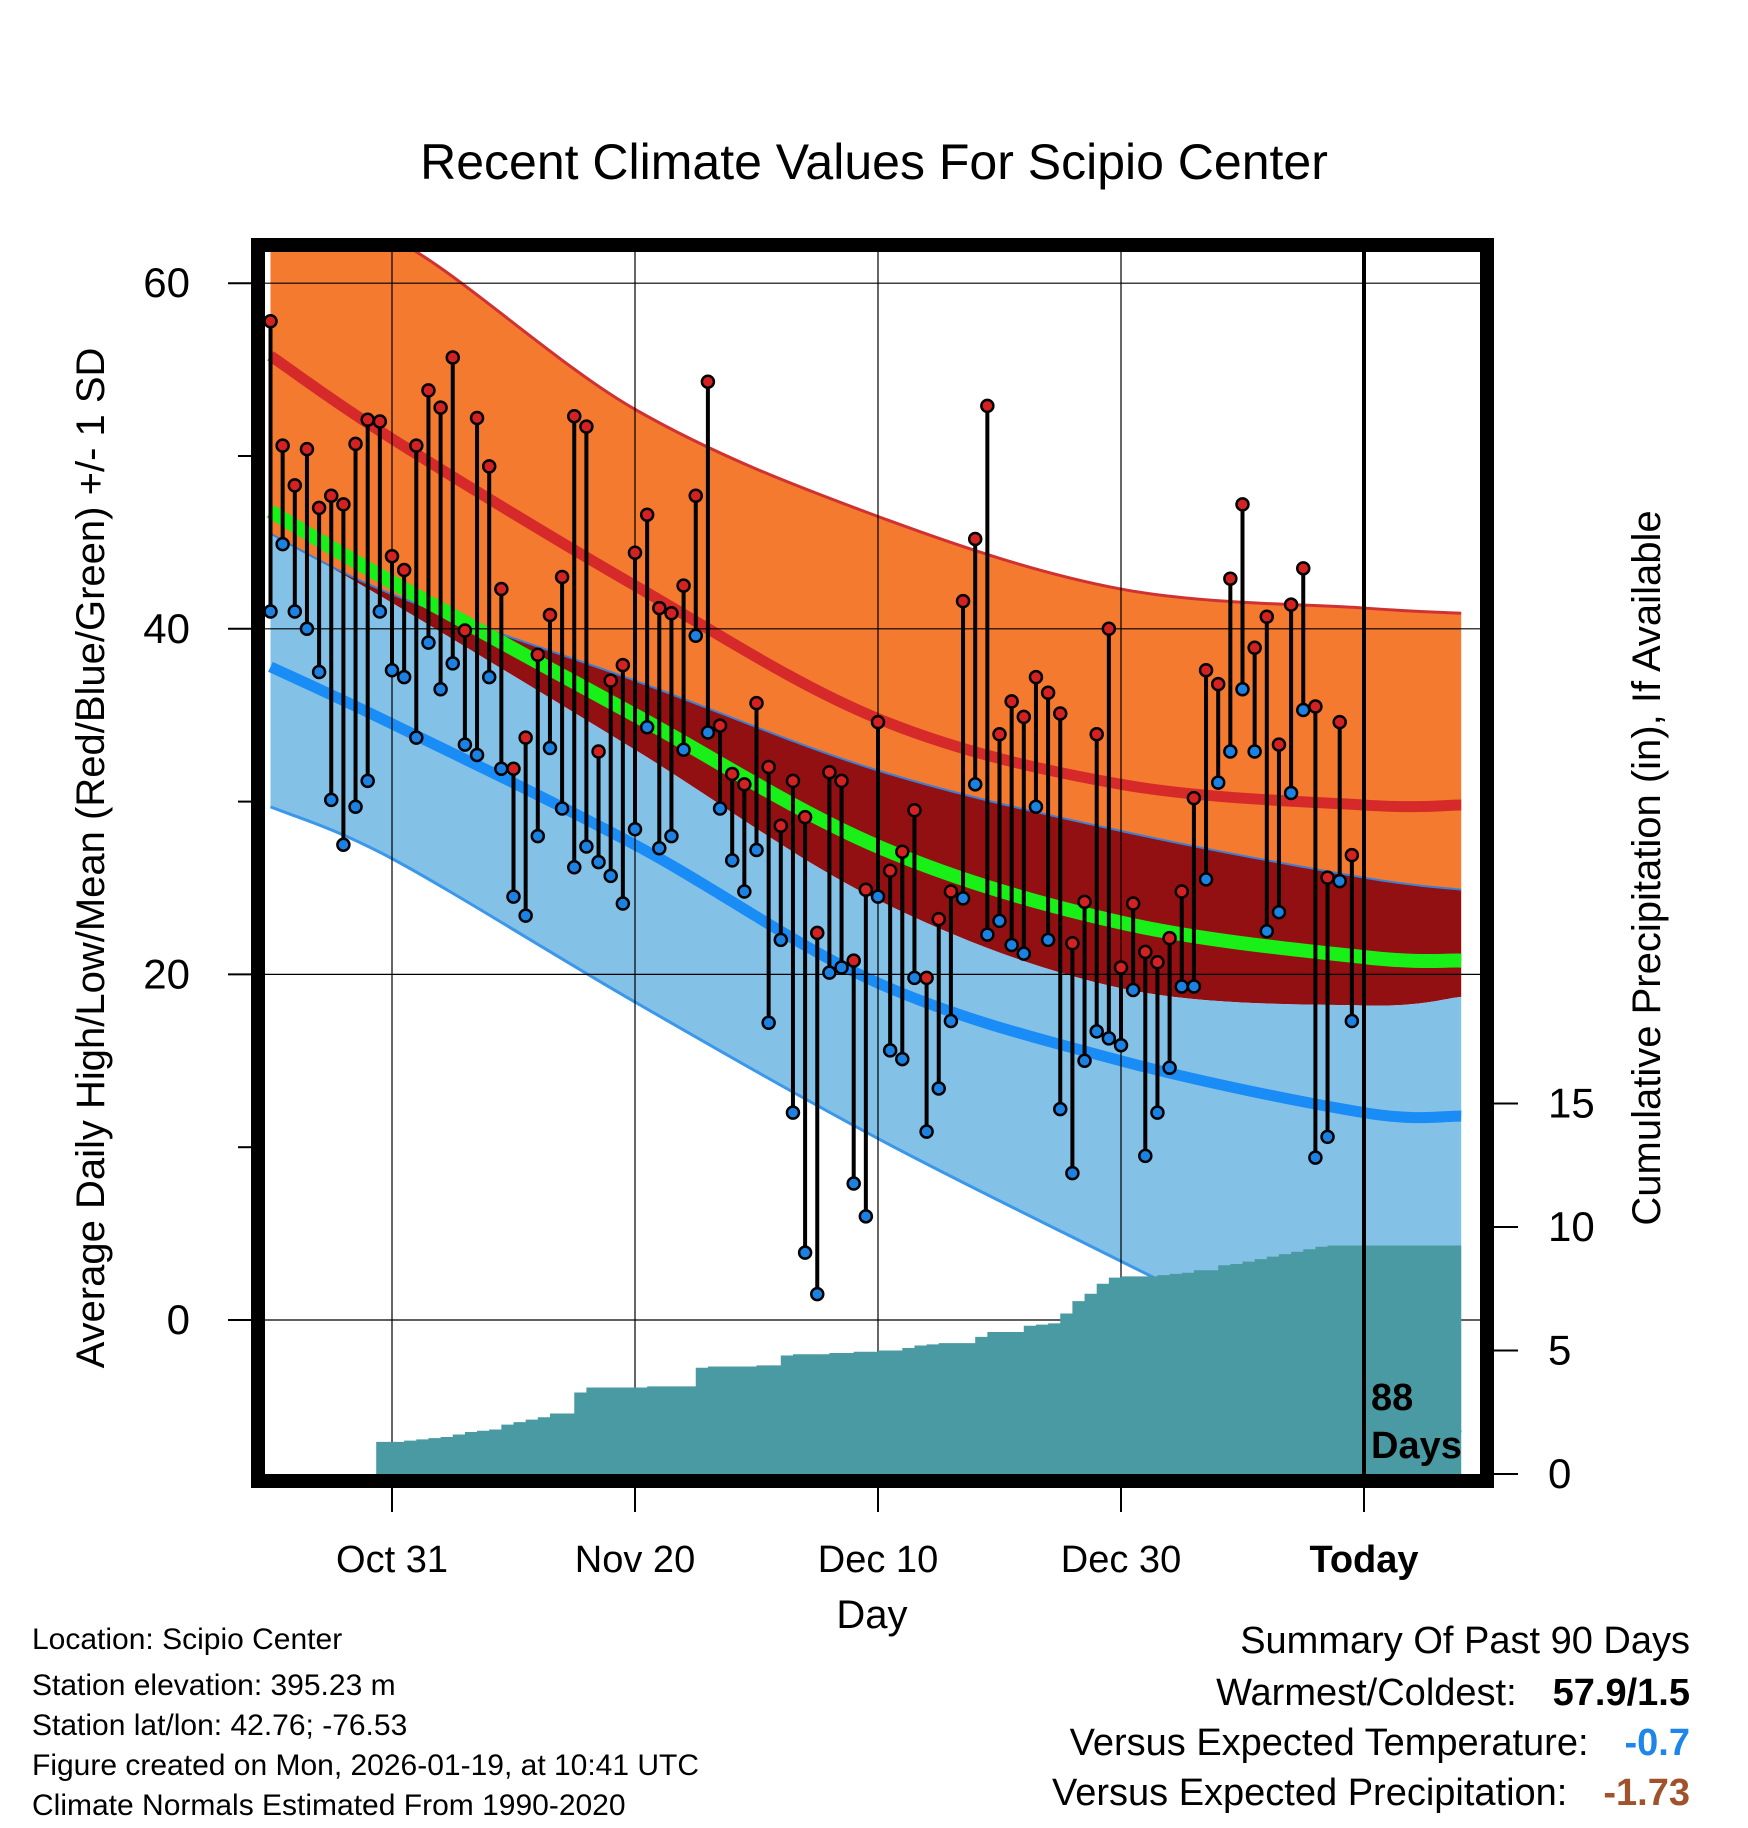 This screenshot has height=1828, width=1748. Describe the element at coordinates (1416, 1446) in the screenshot. I see `today-days-unit: Days` at that location.